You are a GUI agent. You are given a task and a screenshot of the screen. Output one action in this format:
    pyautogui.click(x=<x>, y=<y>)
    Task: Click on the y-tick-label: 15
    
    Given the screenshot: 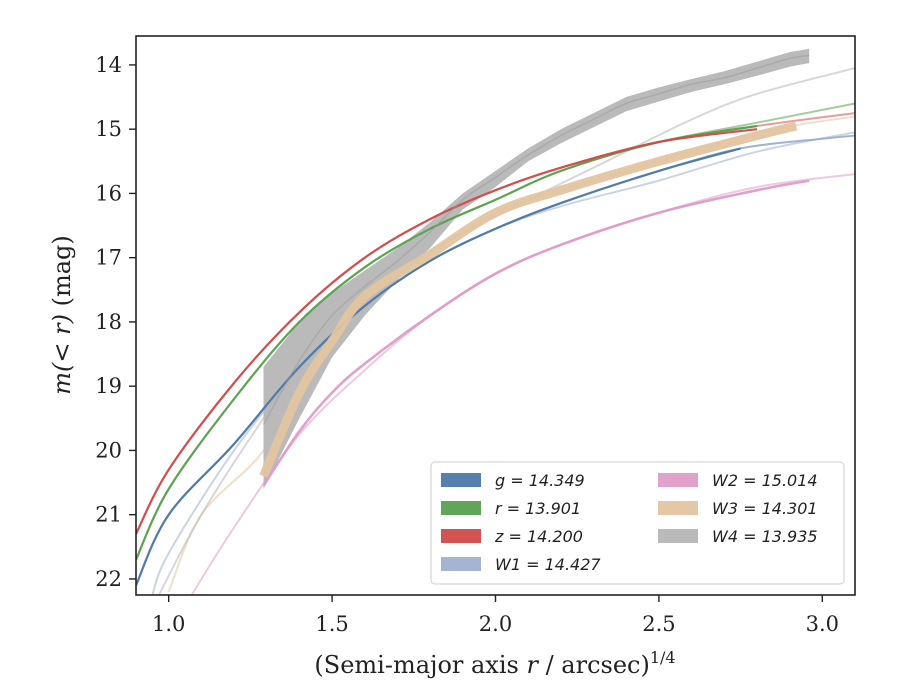 What is the action you would take?
    pyautogui.click(x=108, y=129)
    